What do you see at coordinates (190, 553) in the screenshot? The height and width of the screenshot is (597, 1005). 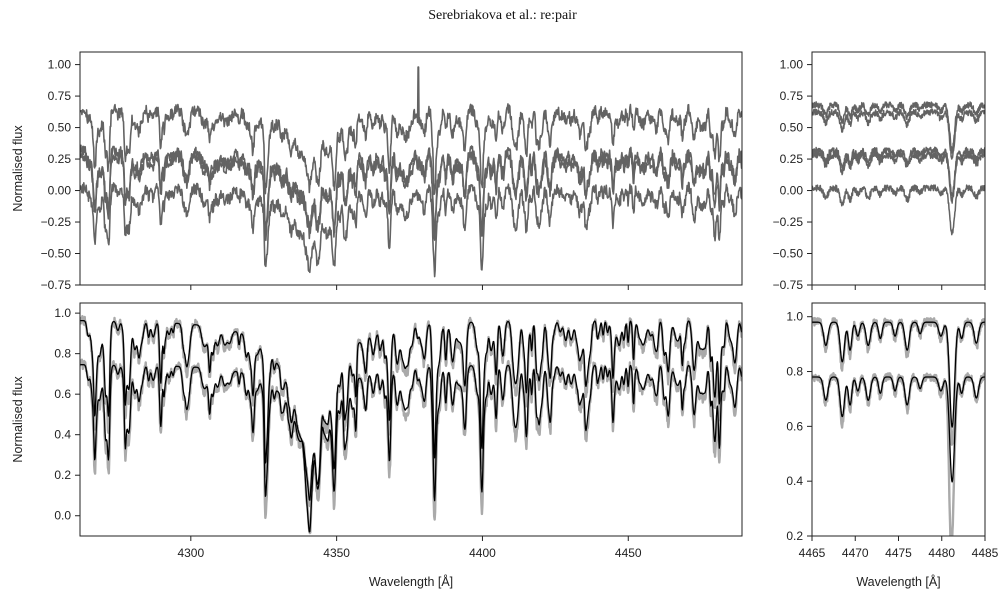 I see `x-tick-label: 4300` at bounding box center [190, 553].